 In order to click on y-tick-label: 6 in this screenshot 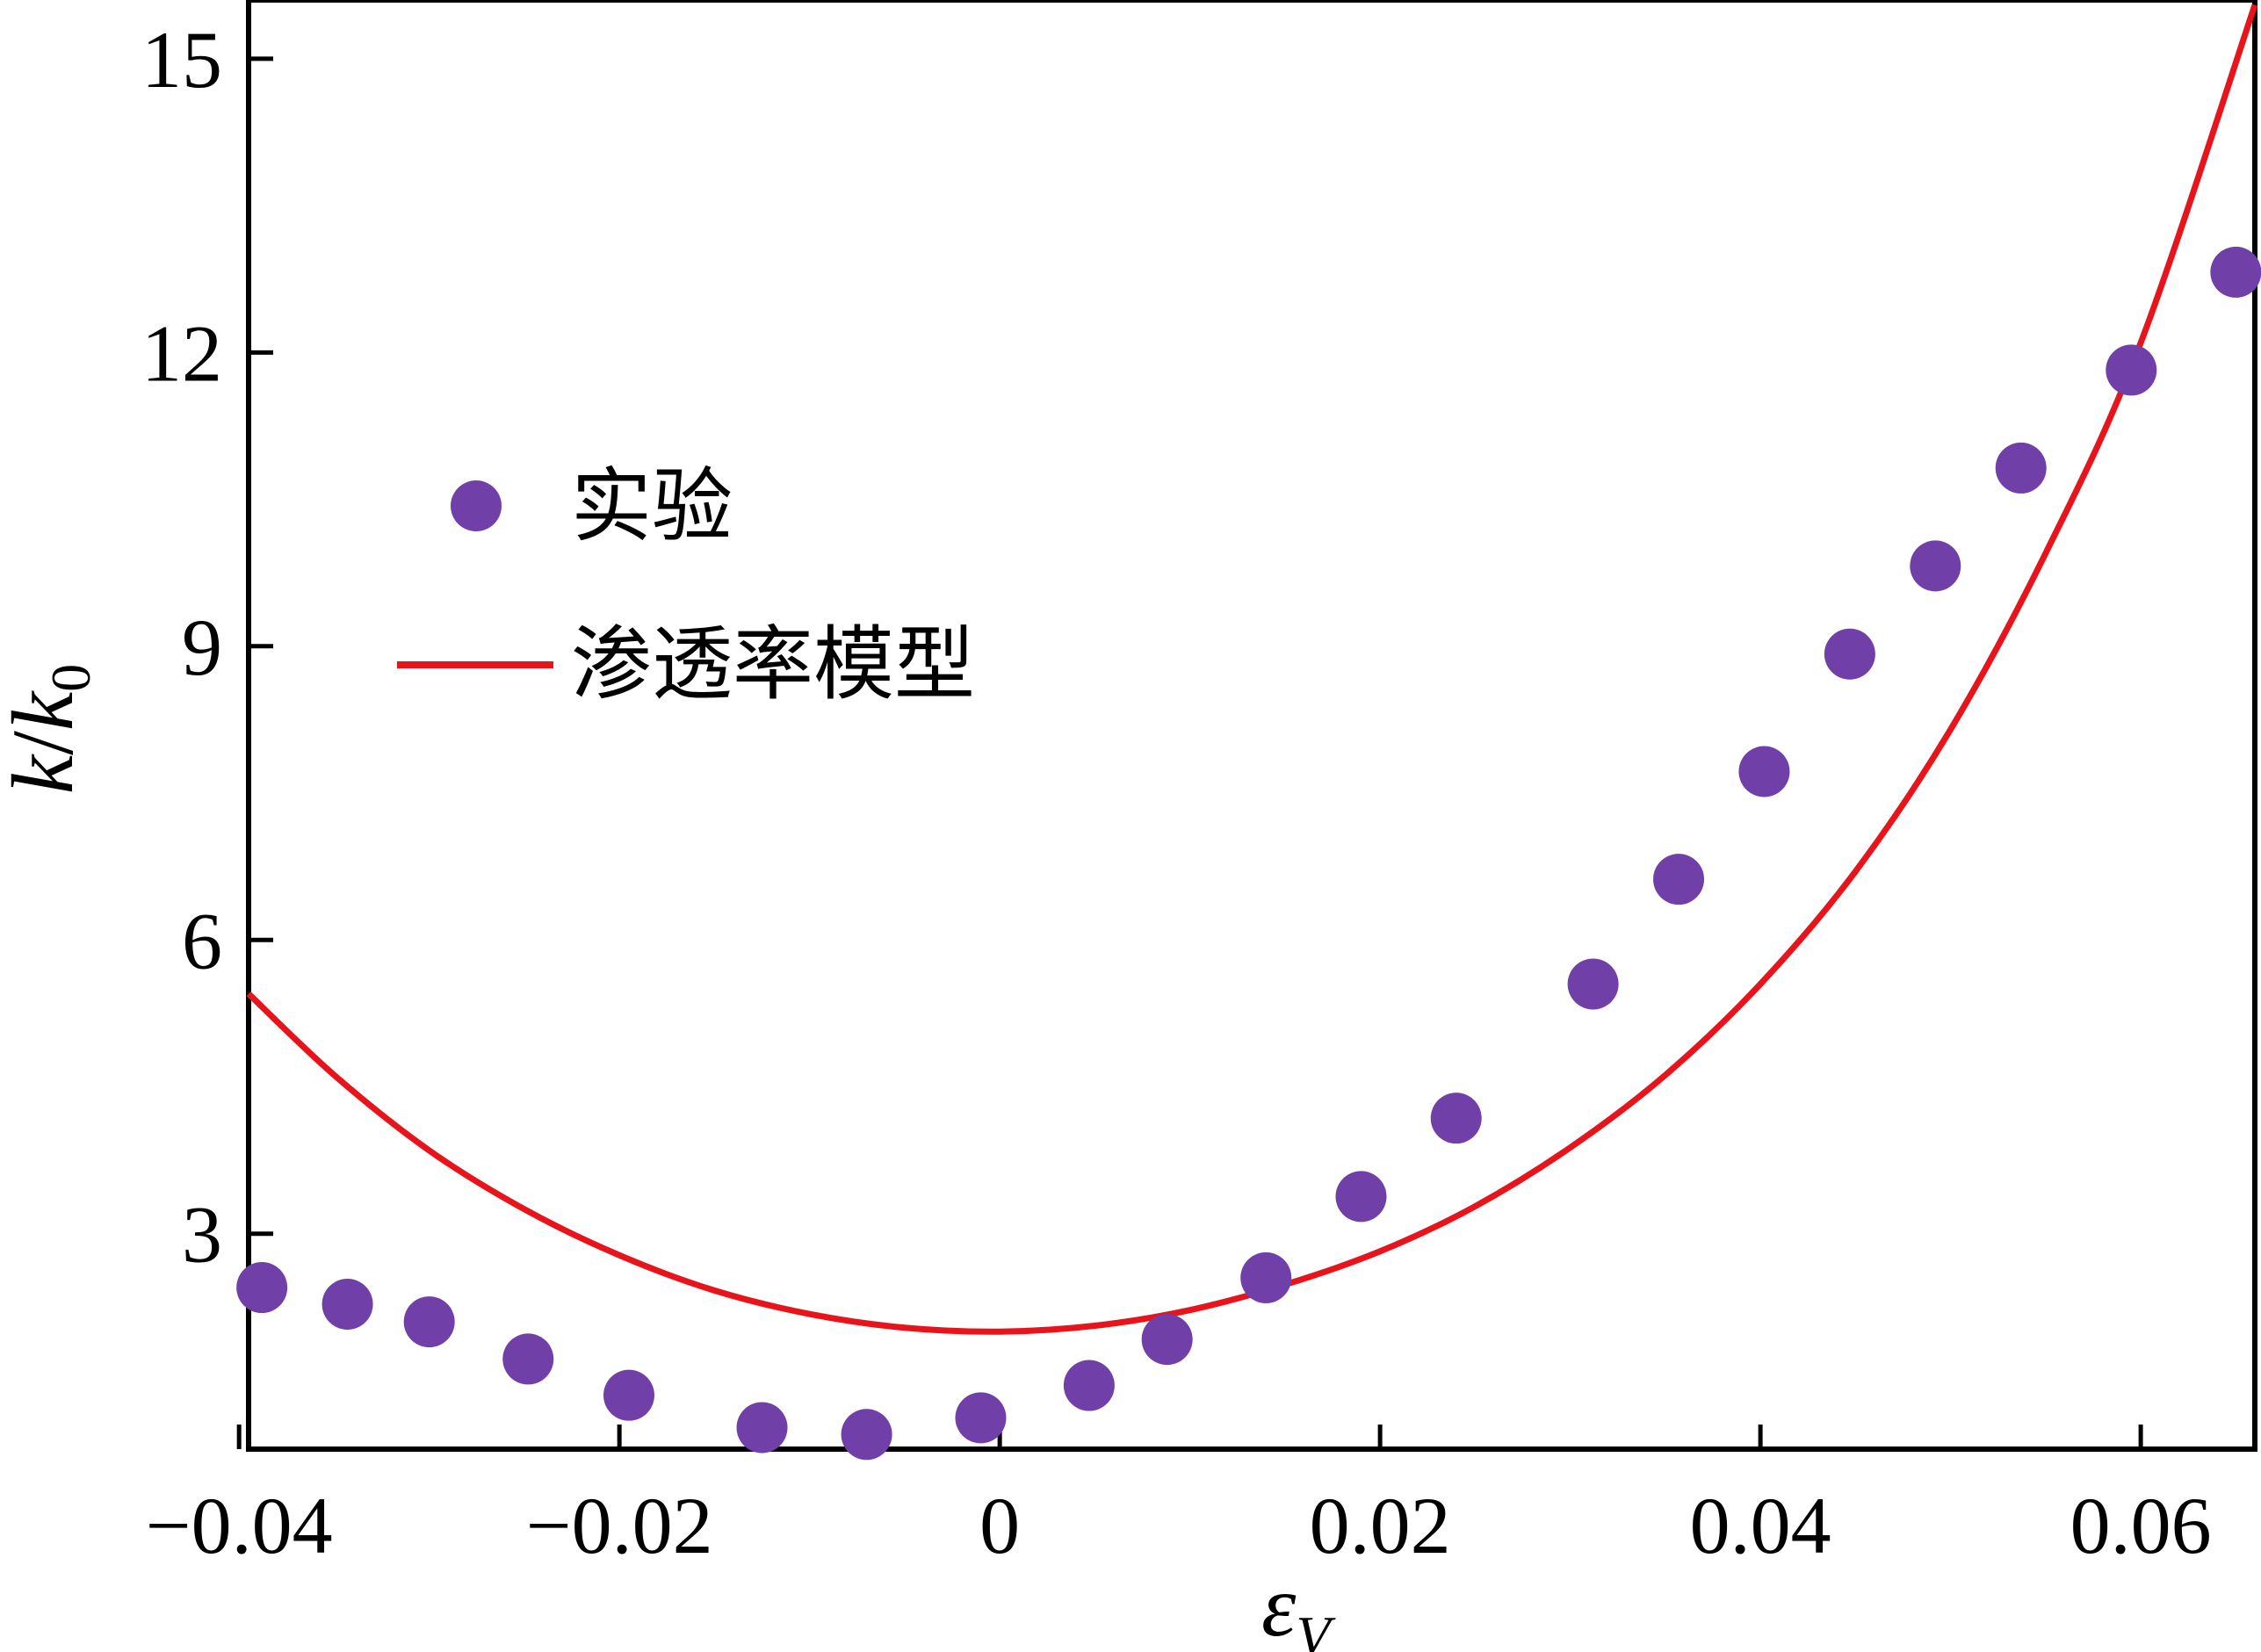, I will do `click(202, 940)`.